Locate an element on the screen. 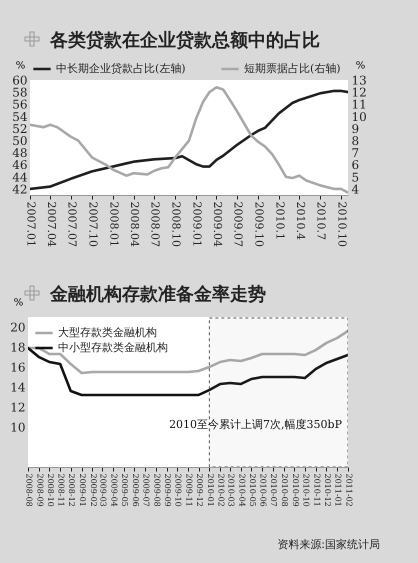  x-tick-label: 2008.01 is located at coordinates (113, 224).